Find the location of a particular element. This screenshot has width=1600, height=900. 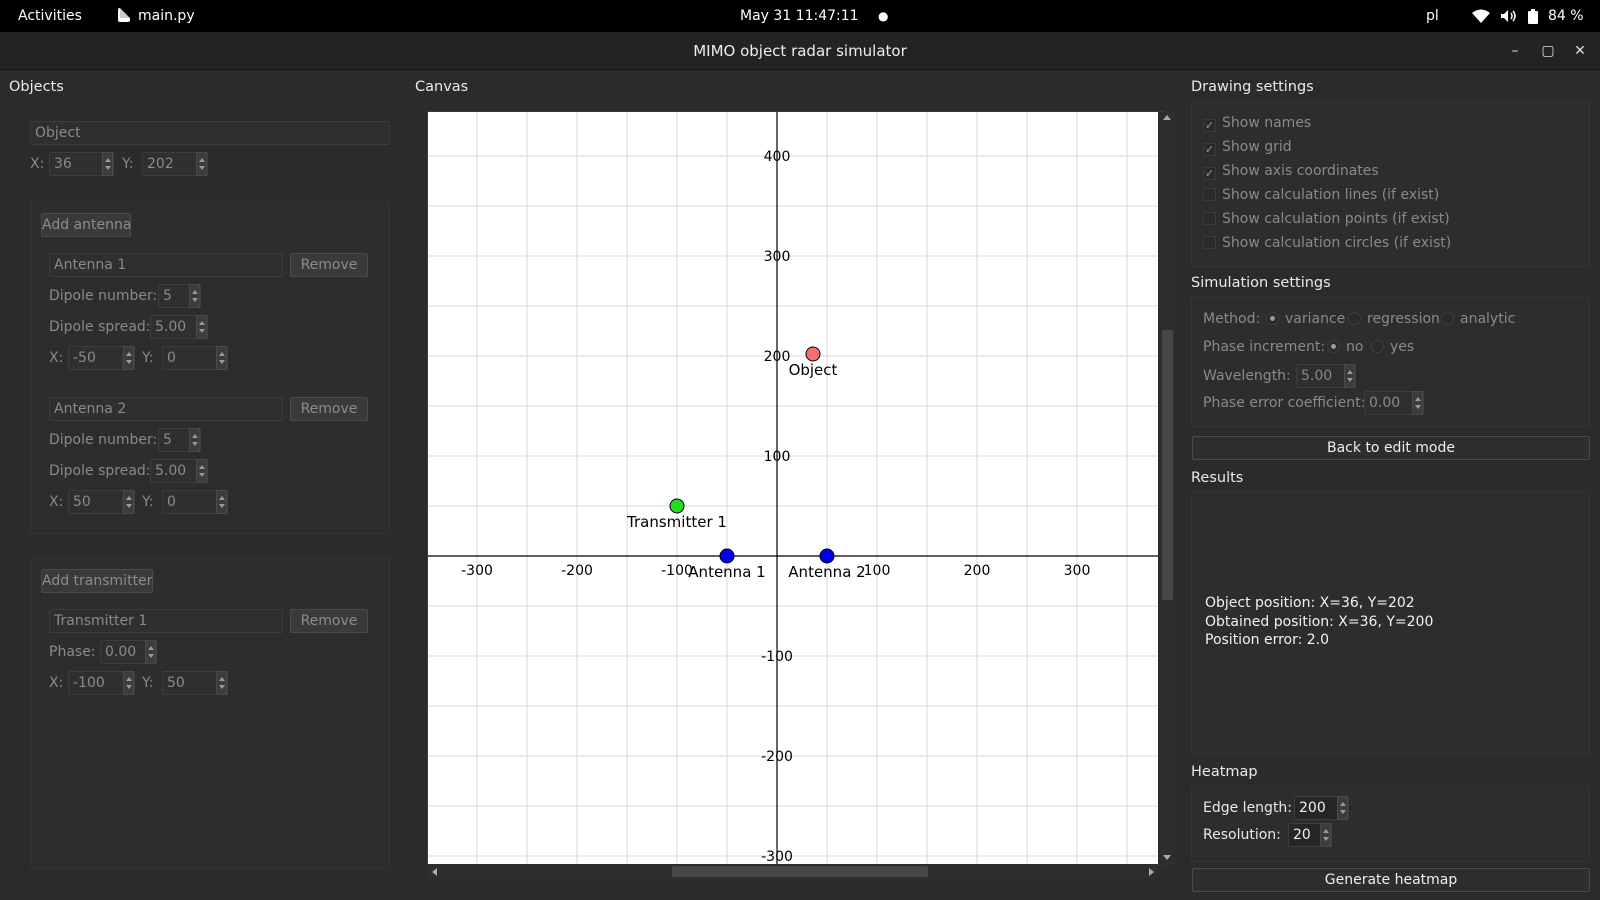

drawing-option-checkbox: ✓ Show axis coordinates is located at coordinates (1291, 171).